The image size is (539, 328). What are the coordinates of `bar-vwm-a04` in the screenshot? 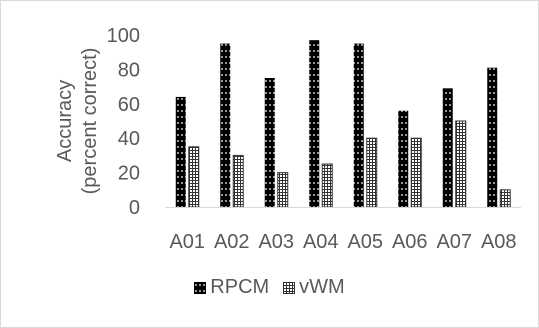 It's located at (327, 185).